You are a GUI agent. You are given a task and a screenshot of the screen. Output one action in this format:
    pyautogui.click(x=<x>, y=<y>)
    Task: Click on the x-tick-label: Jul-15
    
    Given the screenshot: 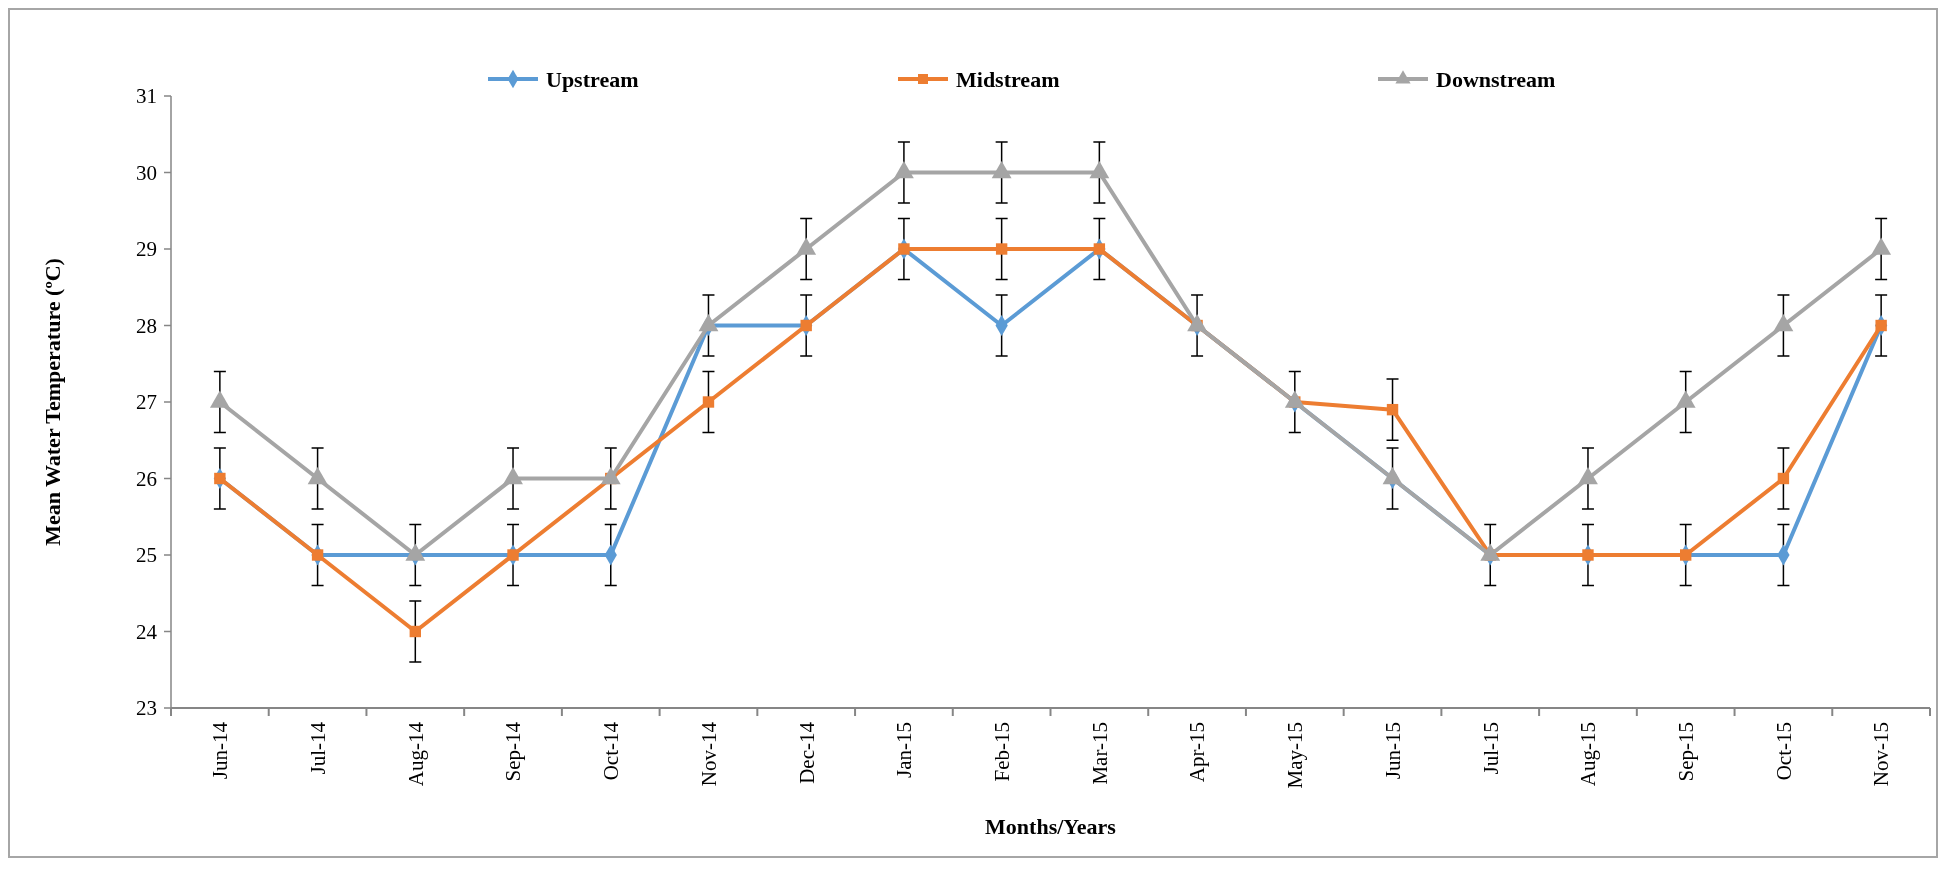 What is the action you would take?
    pyautogui.click(x=1490, y=748)
    